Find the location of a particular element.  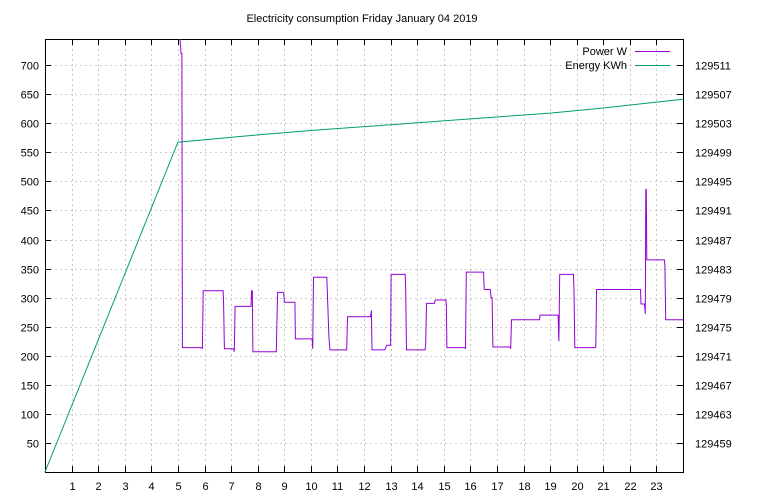

x-tick-label: 7 is located at coordinates (231, 487).